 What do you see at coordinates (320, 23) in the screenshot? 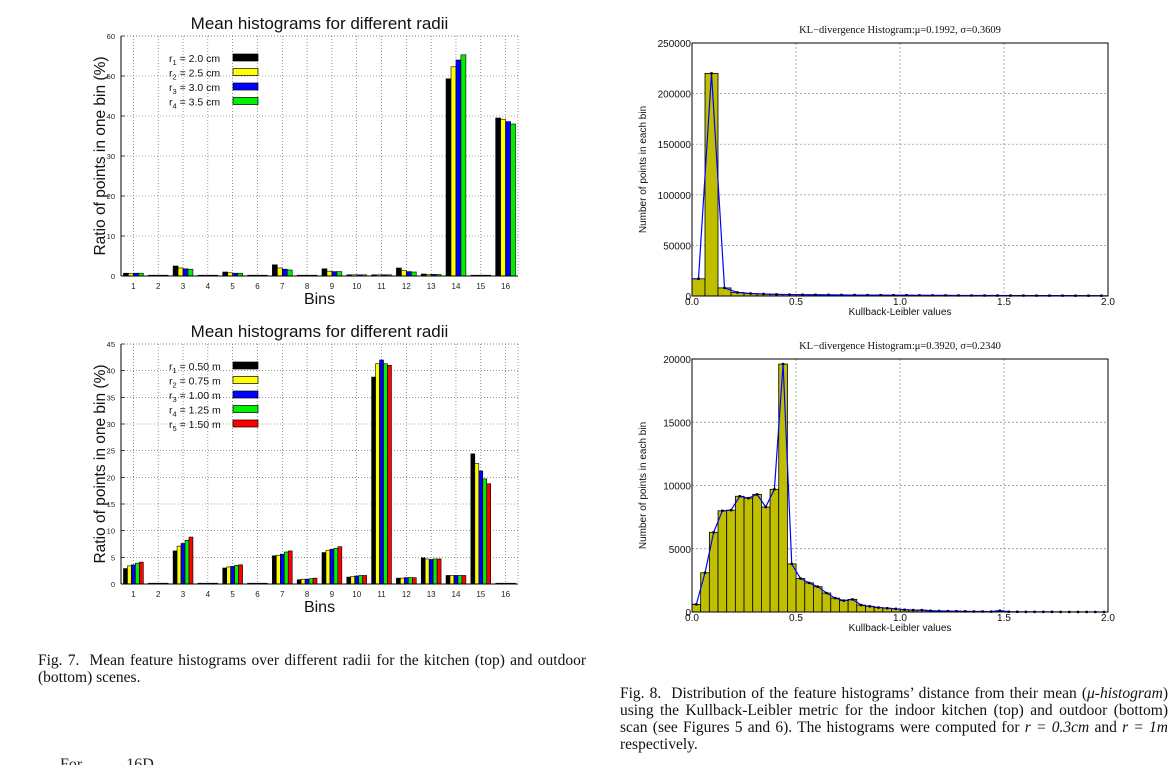
I see `chart-title: Mean histograms for different radii` at bounding box center [320, 23].